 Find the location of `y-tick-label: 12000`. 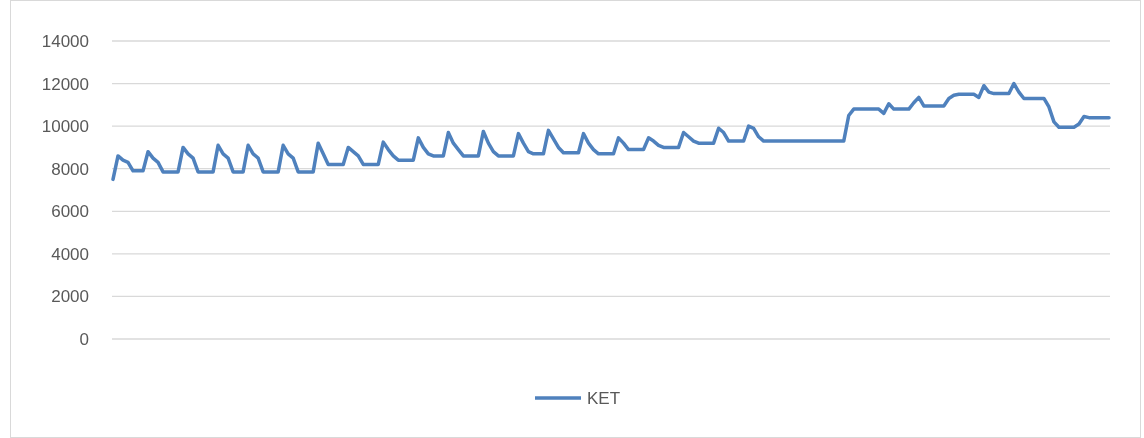

y-tick-label: 12000 is located at coordinates (65, 84).